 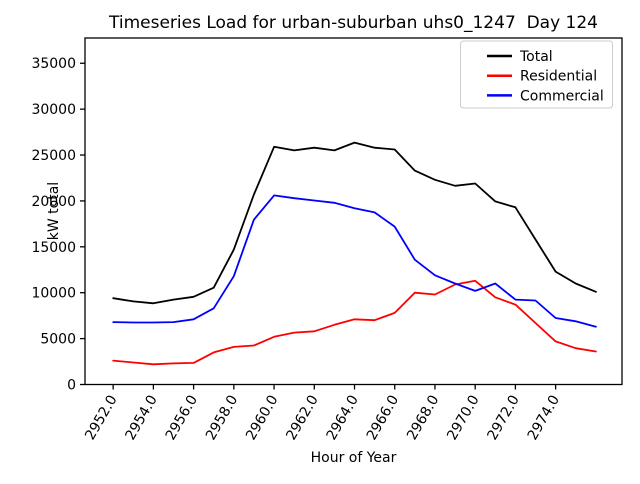 I want to click on x-tick-label: 2970.0, so click(x=463, y=418).